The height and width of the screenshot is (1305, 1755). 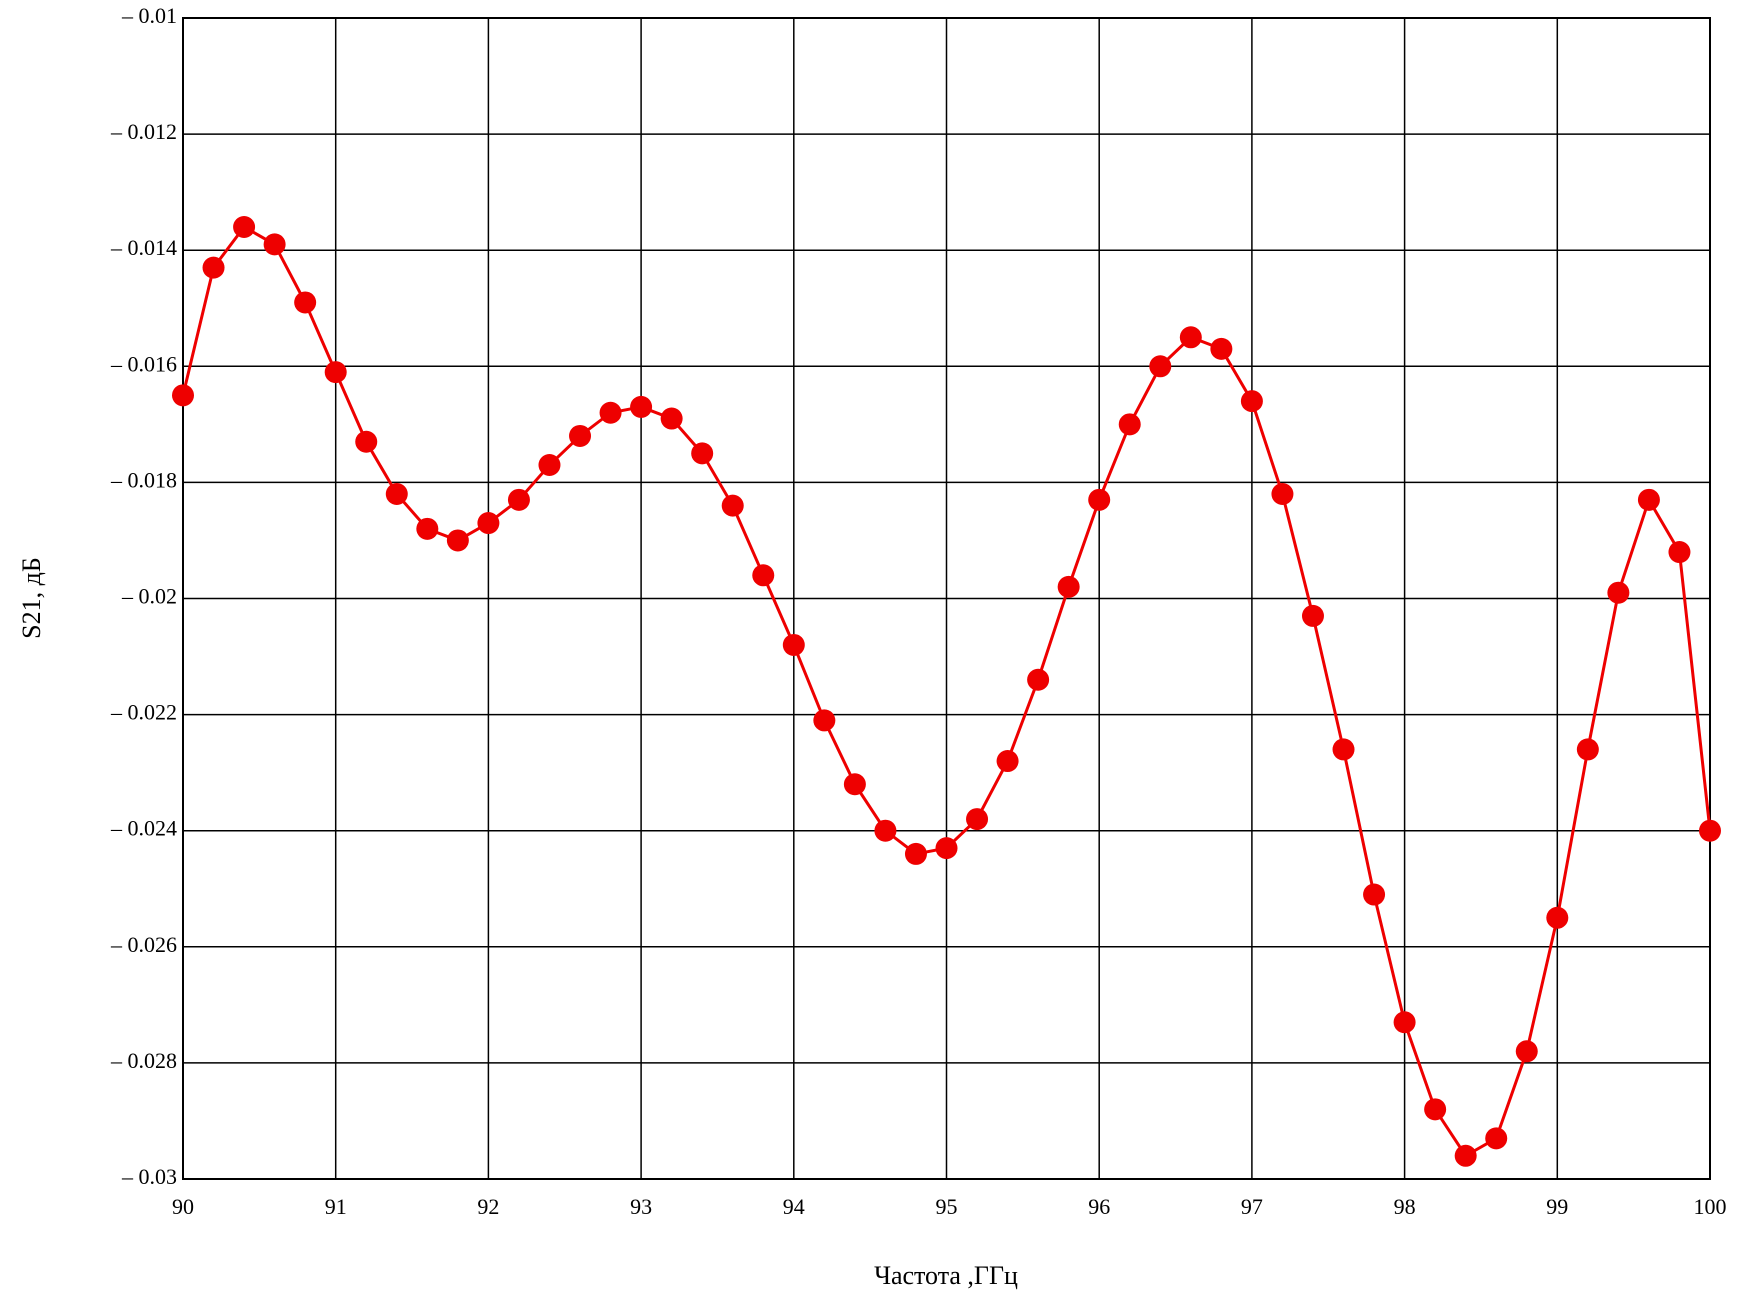 I want to click on y-tick-label: – 0.02, so click(x=149, y=596).